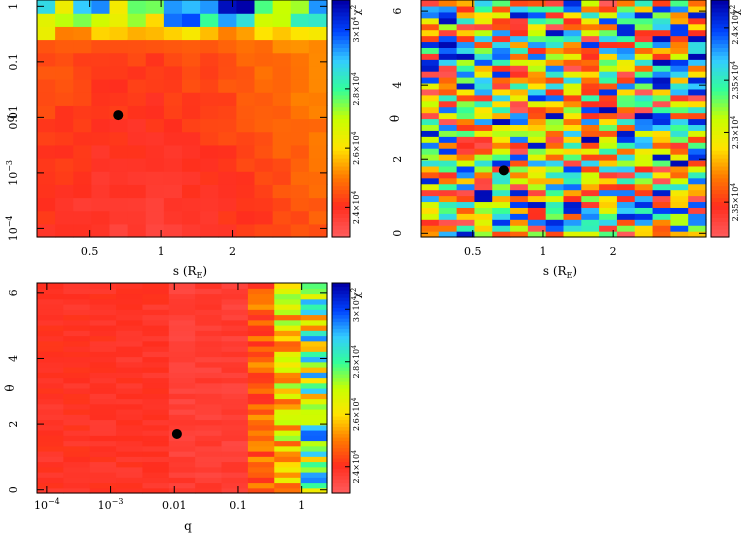  I want to click on colorbar-tick-label: 2.8×104, so click(356, 89).